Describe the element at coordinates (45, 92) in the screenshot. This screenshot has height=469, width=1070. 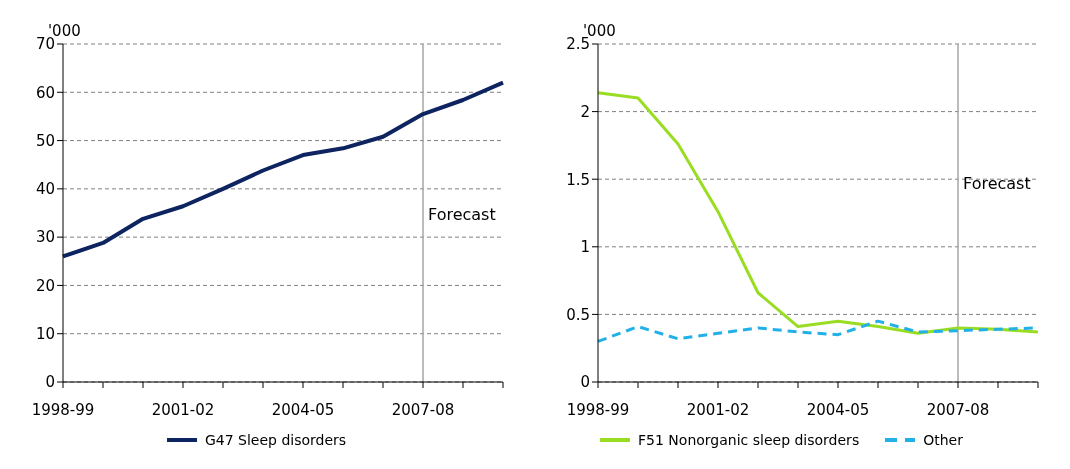
I see `y-tick-label: 60` at that location.